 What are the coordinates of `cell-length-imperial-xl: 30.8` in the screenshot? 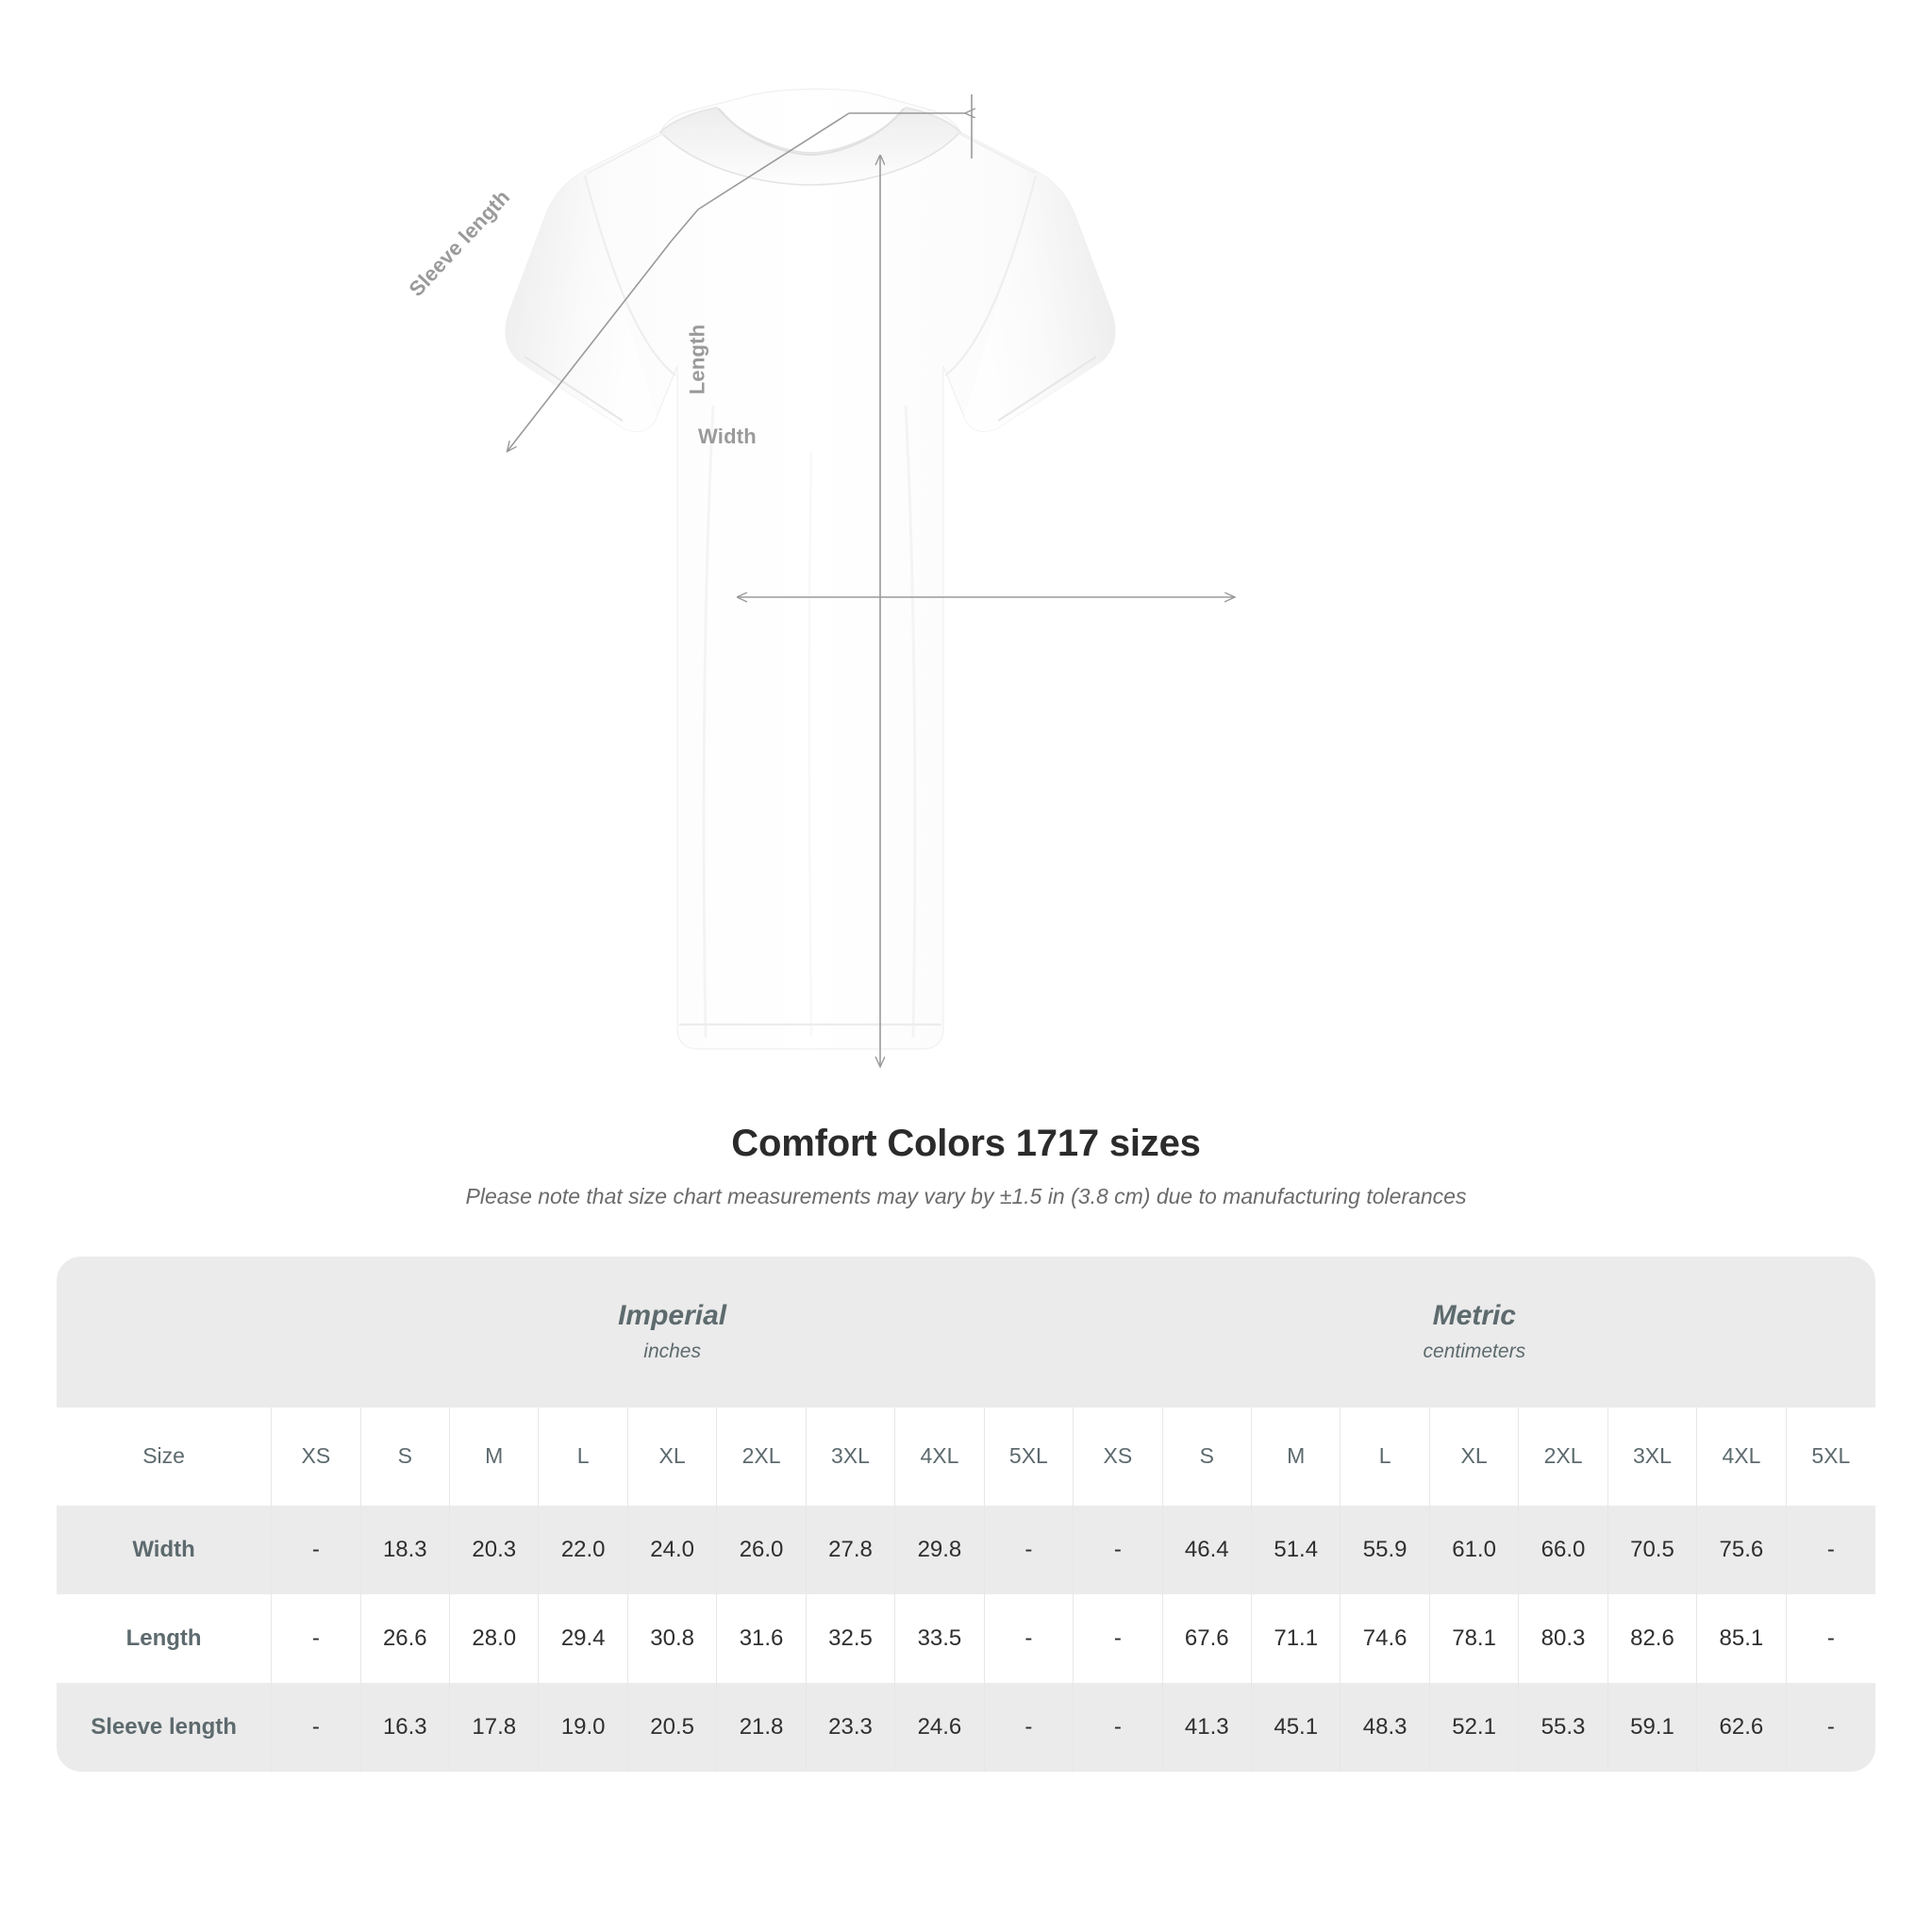 It's located at (672, 1638).